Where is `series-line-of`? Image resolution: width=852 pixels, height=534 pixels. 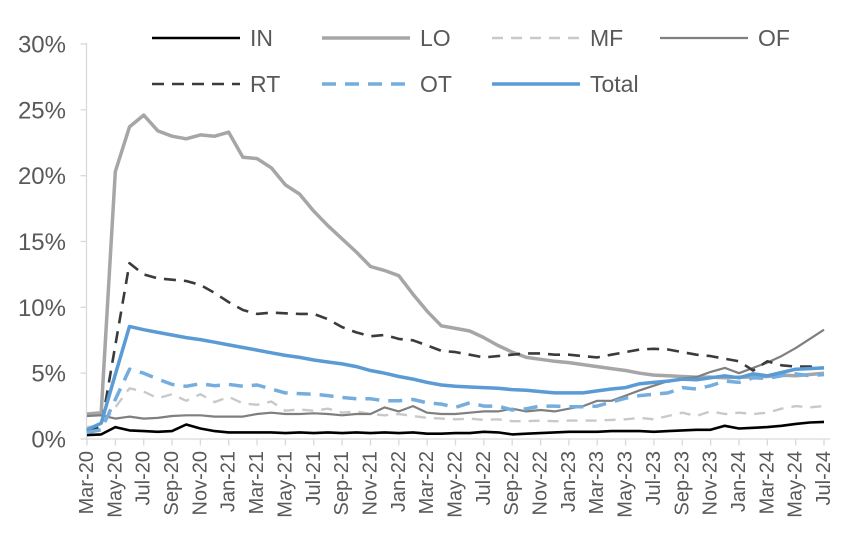
series-line-of is located at coordinates (455, 374).